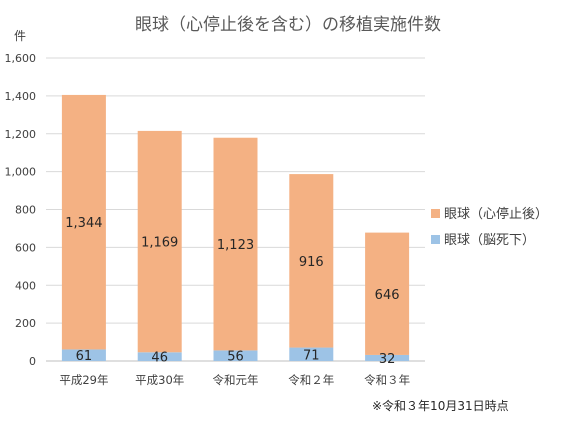 The image size is (571, 421). I want to click on data-label-cardiac-death-1: 1,169, so click(159, 243).